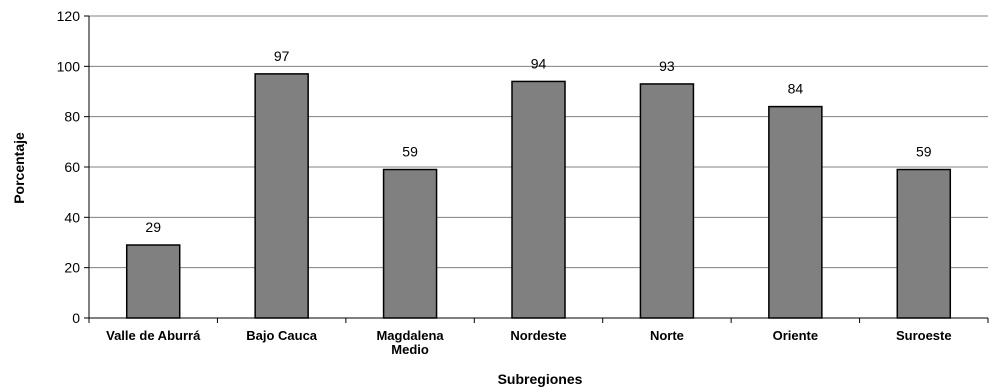  I want to click on x-category-label-line: Nordeste, so click(538, 335).